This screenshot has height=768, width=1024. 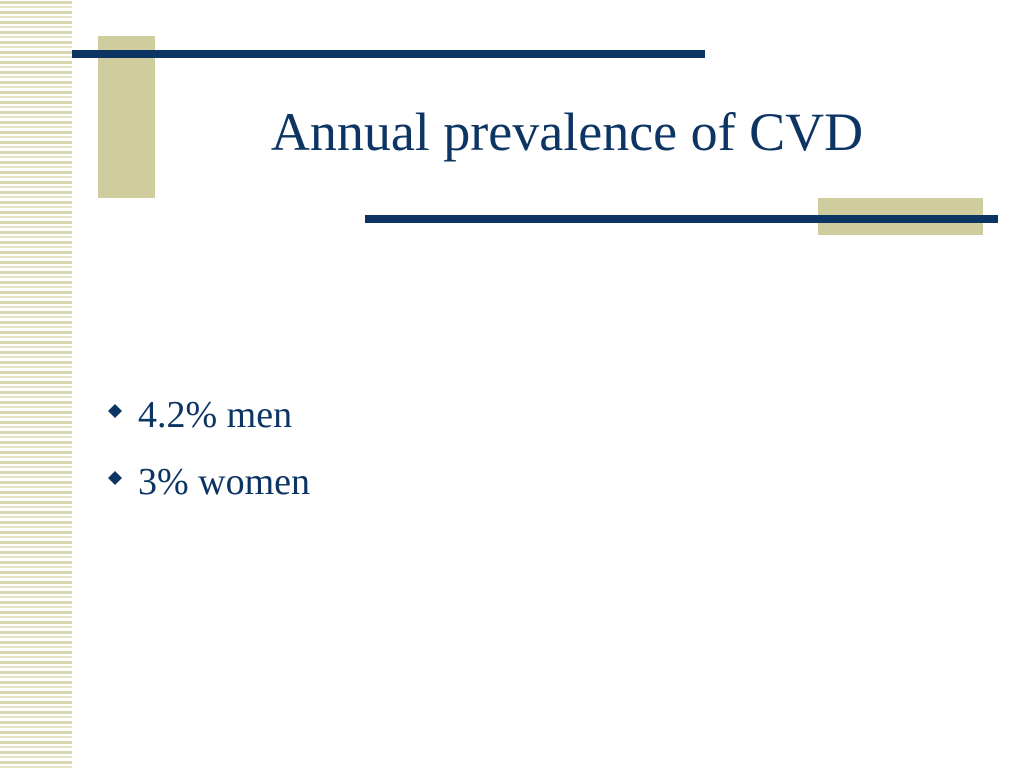 What do you see at coordinates (567, 132) in the screenshot?
I see `slide-title: Annual prevalence of CVD` at bounding box center [567, 132].